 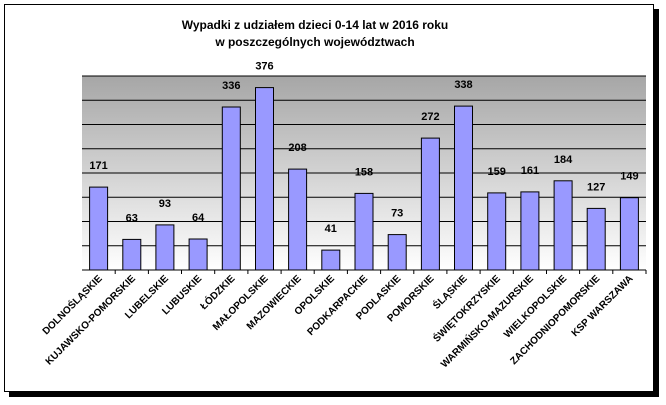 I want to click on data-label: 336, so click(x=231, y=86).